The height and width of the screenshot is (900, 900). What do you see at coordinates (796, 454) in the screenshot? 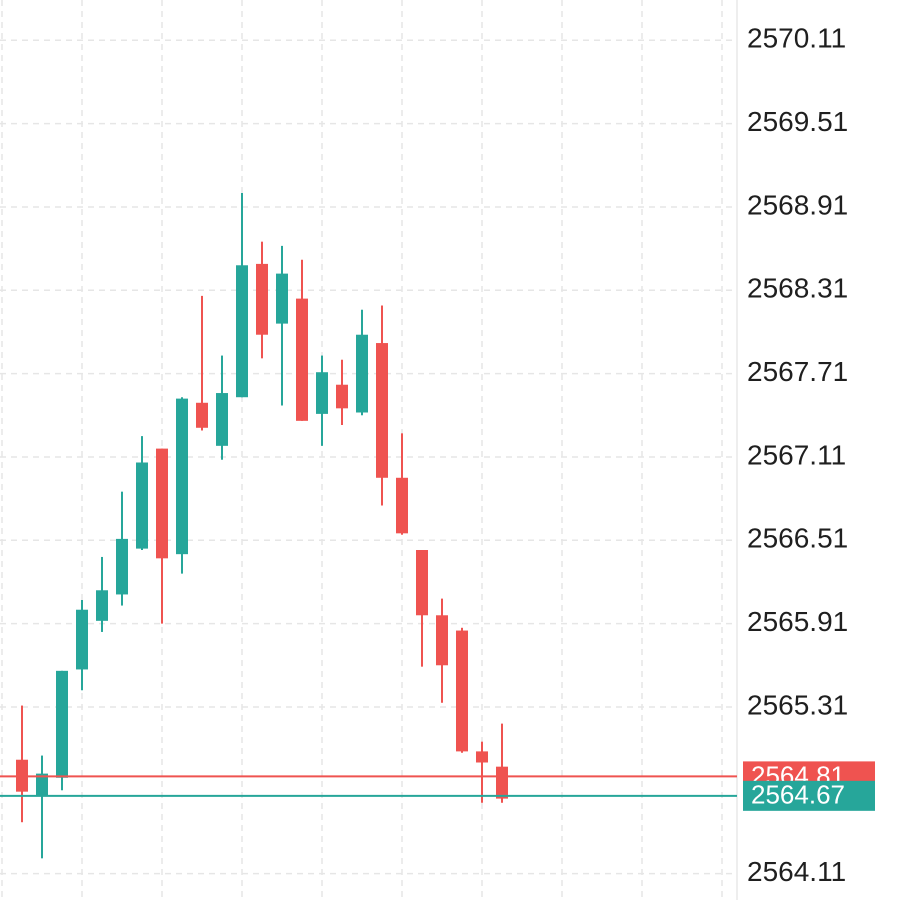
I see `y-tick-label: 2567.11` at bounding box center [796, 454].